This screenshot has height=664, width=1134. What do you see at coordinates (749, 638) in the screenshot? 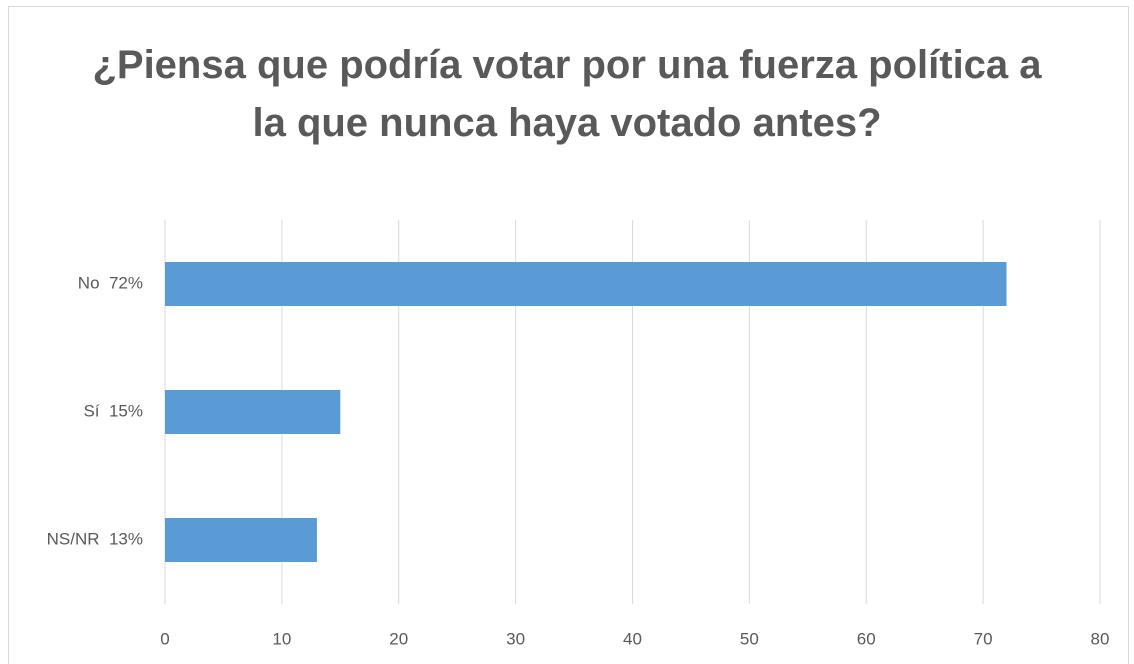
I see `x-tick-label: 50` at bounding box center [749, 638].